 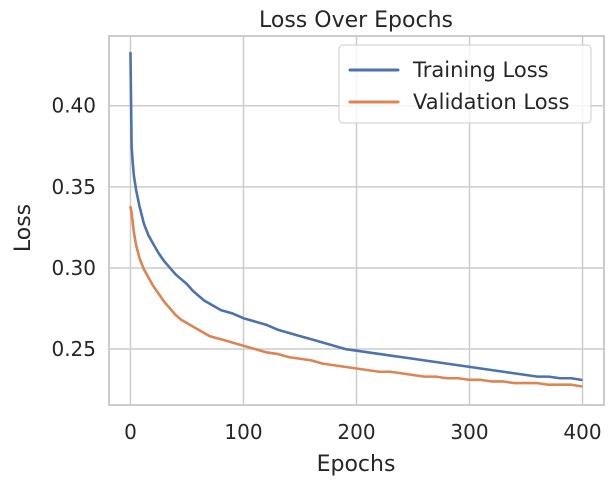 What do you see at coordinates (491, 102) in the screenshot?
I see `legend-label-validation: Validation Loss` at bounding box center [491, 102].